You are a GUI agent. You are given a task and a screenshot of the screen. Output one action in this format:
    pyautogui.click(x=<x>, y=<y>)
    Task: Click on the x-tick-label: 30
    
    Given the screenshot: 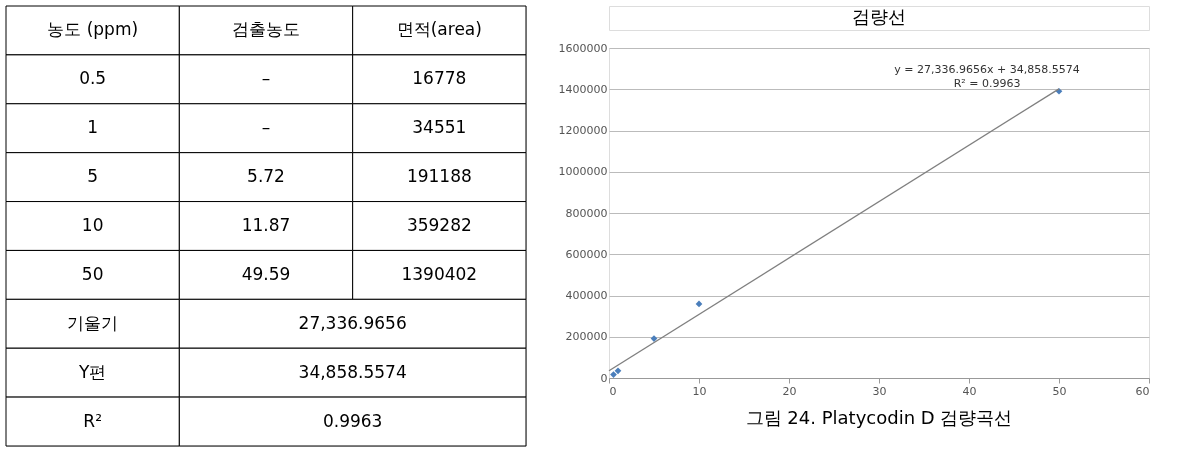 What is the action you would take?
    pyautogui.click(x=879, y=391)
    